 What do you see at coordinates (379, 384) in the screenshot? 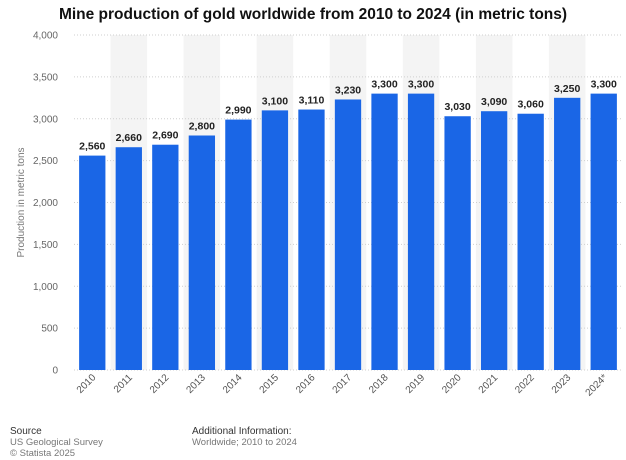
I see `x-tick-label: 2018` at bounding box center [379, 384].